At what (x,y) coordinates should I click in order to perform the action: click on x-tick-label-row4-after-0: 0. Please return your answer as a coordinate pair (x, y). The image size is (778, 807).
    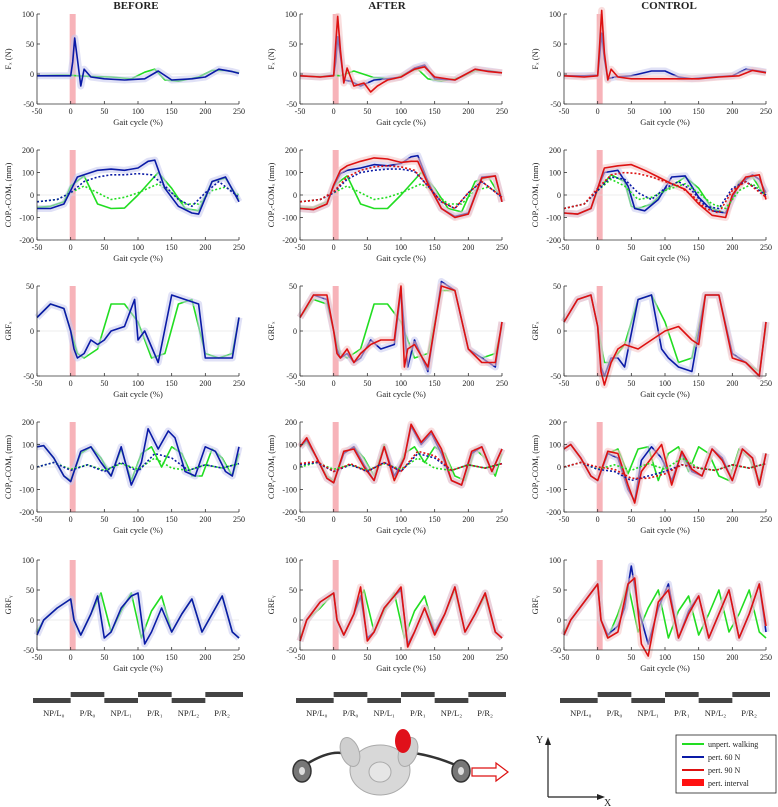
    Looking at the image, I should click on (334, 519).